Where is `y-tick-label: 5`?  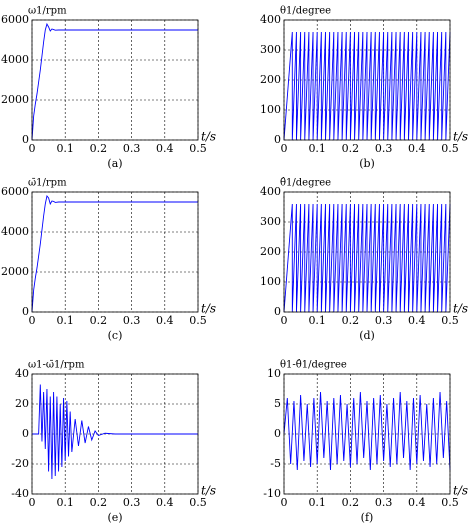 y-tick-label: 5 is located at coordinates (277, 403).